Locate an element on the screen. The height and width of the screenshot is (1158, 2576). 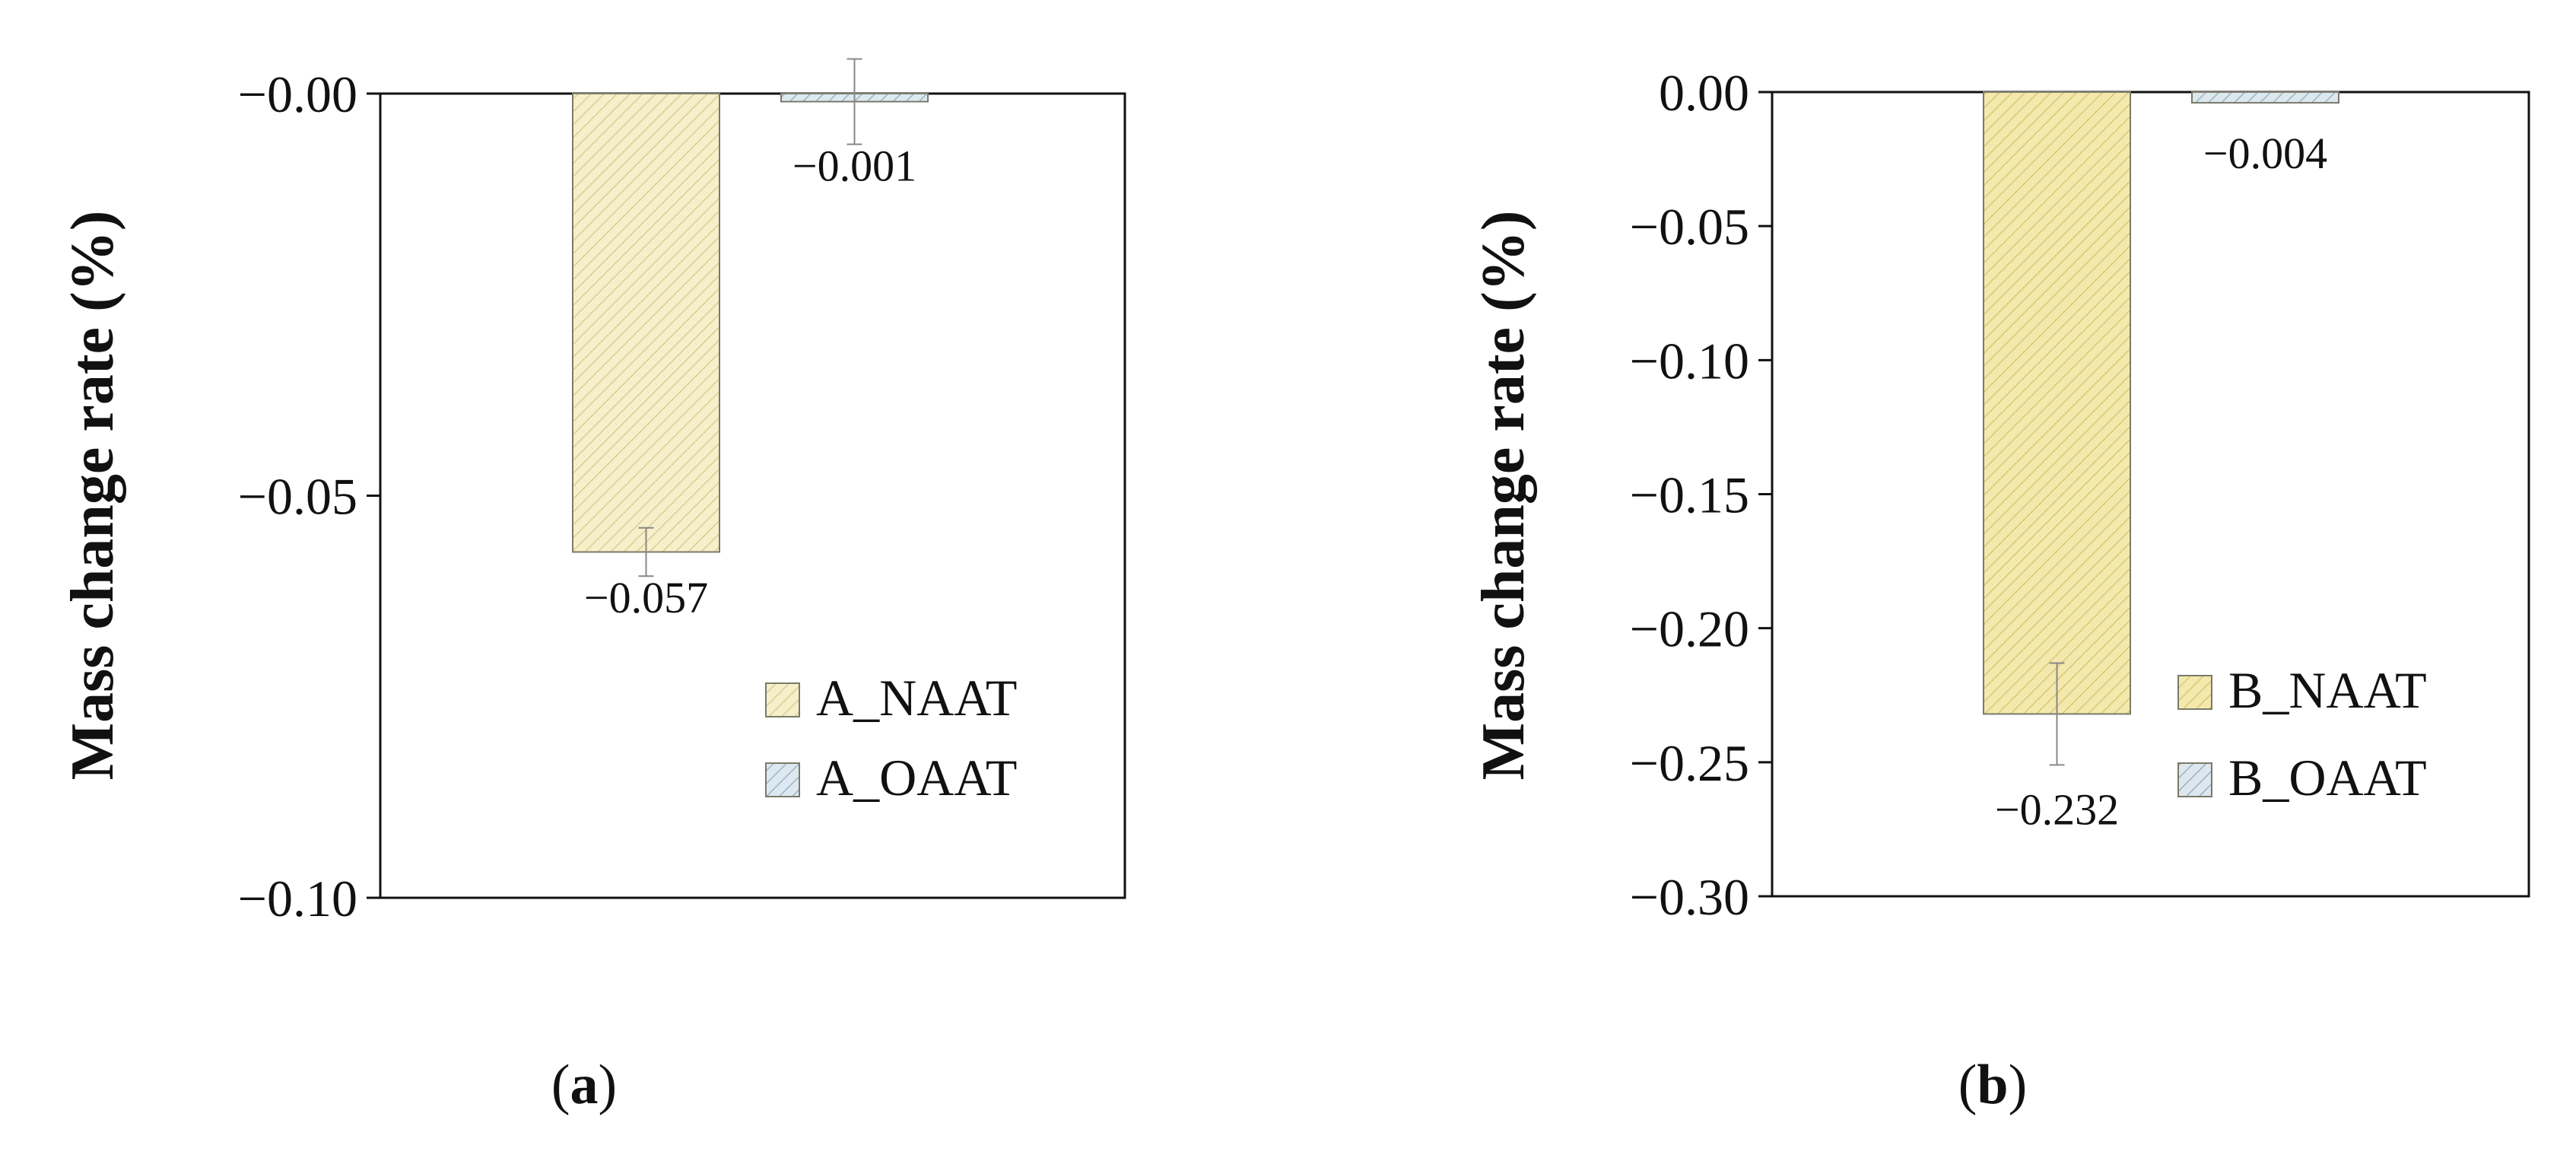
data-label-B_NAAT: −0.232 is located at coordinates (2057, 809).